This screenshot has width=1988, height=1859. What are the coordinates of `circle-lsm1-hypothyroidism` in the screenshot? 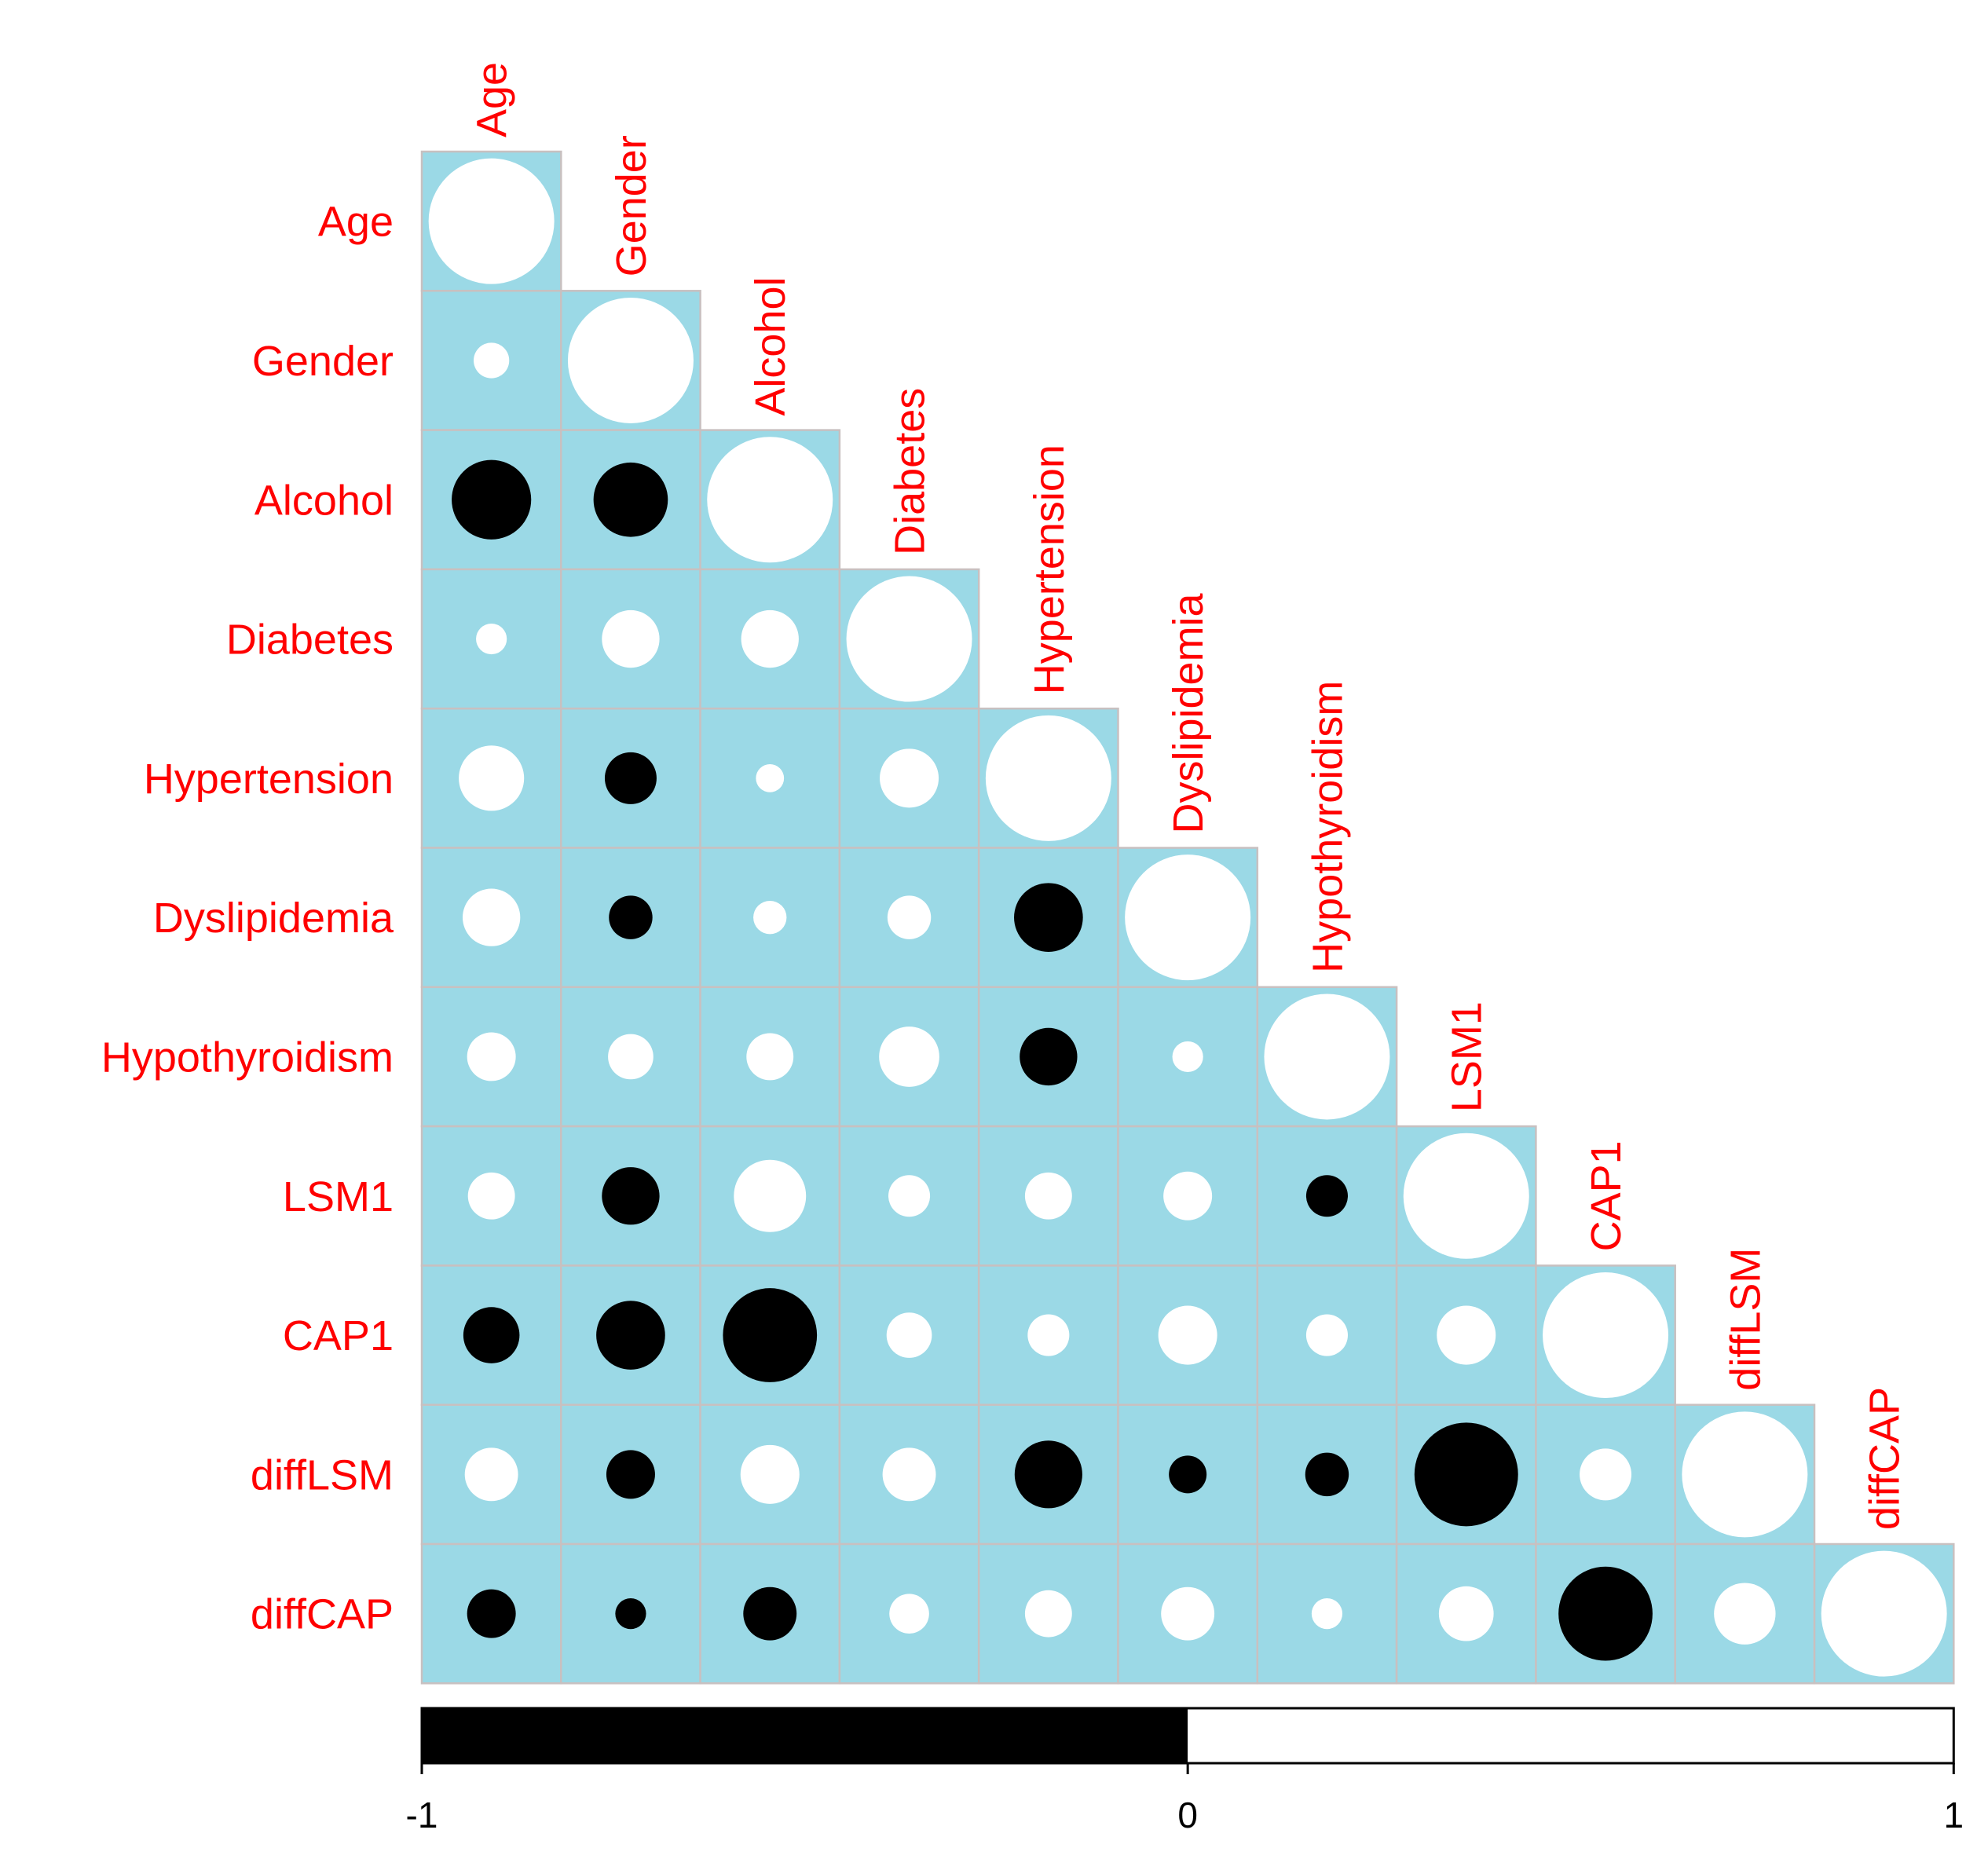 It's located at (1326, 1196).